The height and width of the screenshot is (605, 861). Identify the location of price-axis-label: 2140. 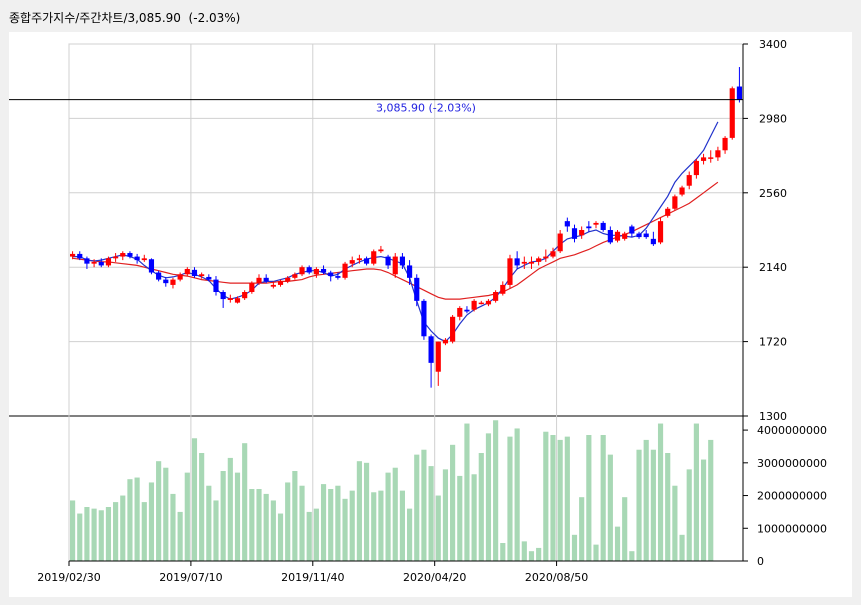
(773, 267).